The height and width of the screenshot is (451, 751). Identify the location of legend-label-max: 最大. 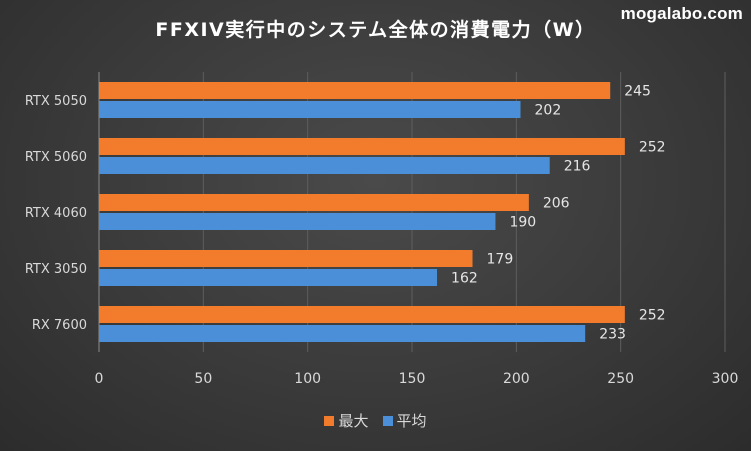
(353, 421).